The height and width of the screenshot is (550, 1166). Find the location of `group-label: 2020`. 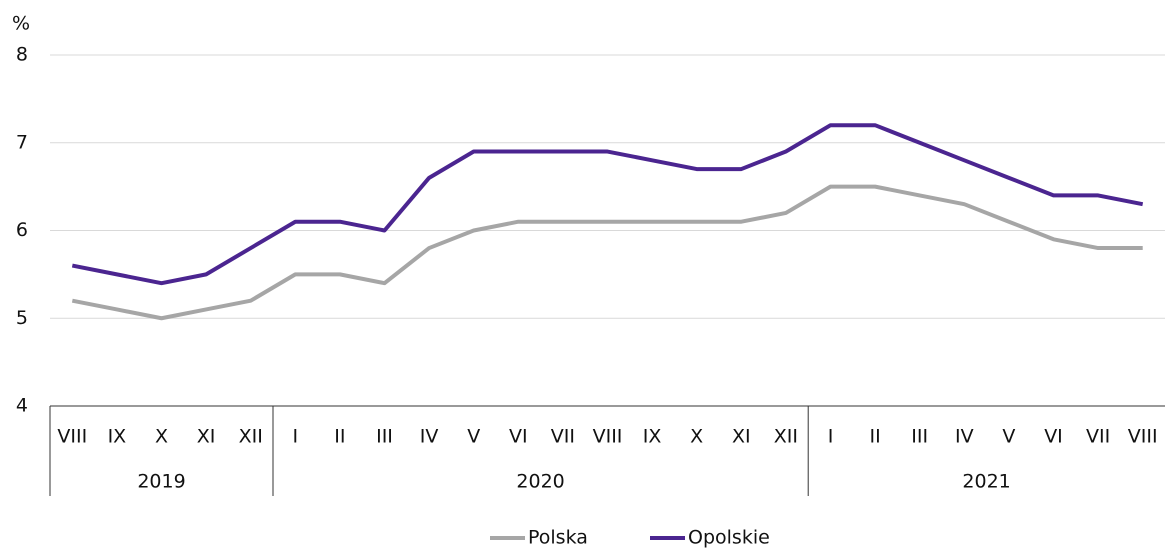

group-label: 2020 is located at coordinates (540, 482).